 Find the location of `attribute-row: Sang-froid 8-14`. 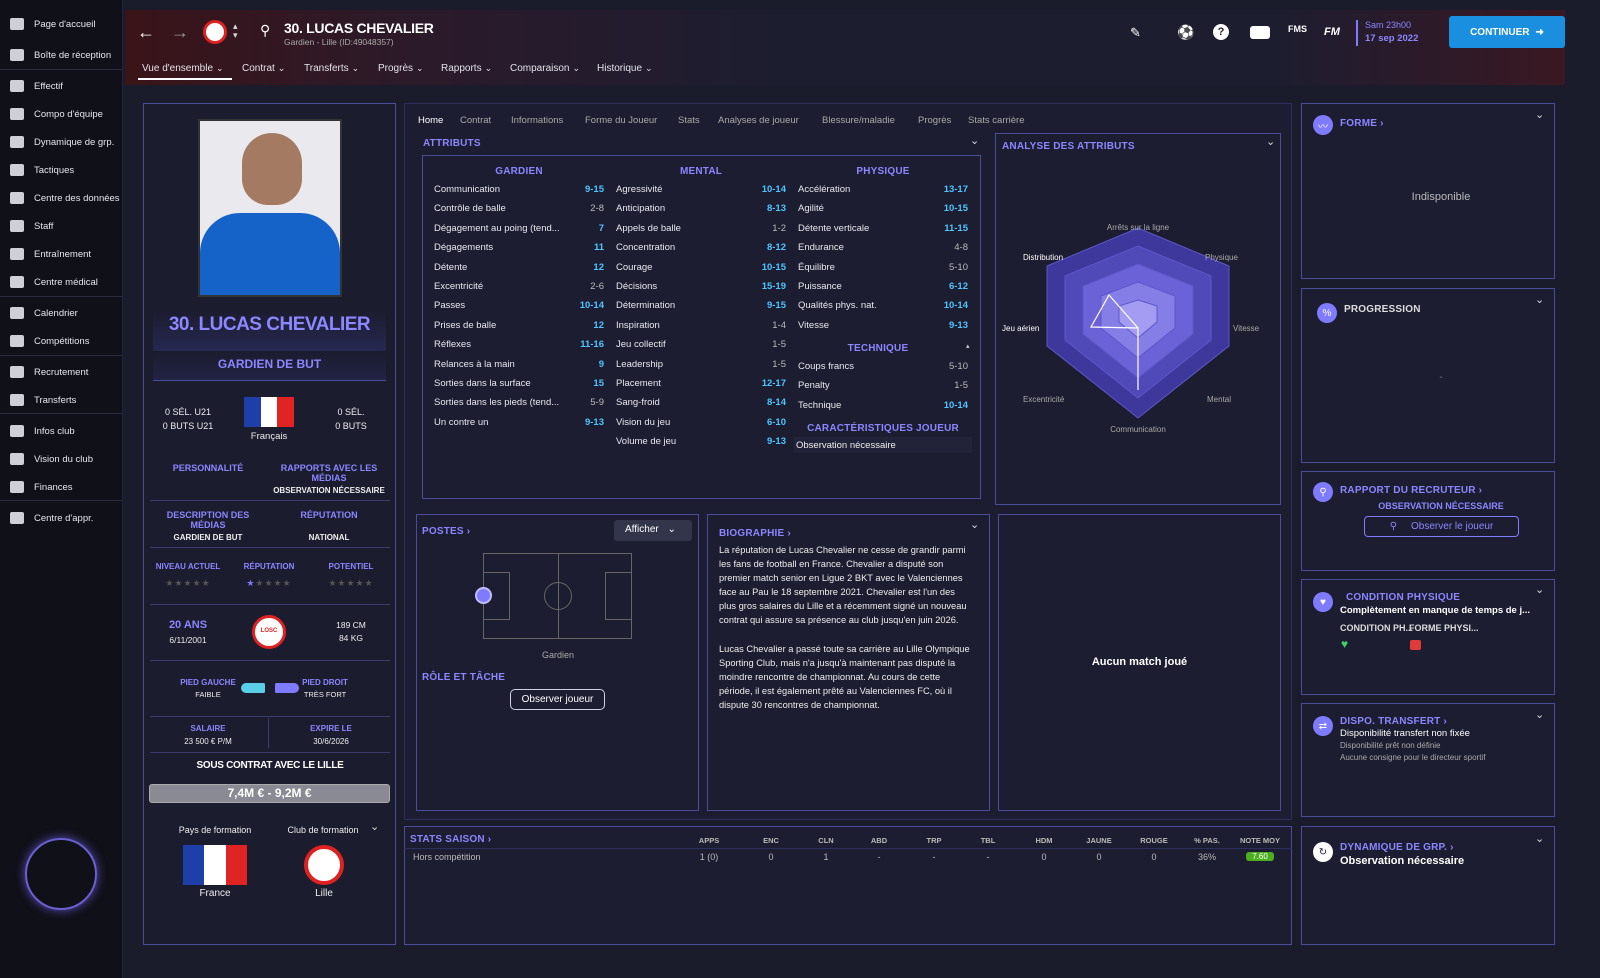

attribute-row: Sang-froid 8-14 is located at coordinates (701, 406).